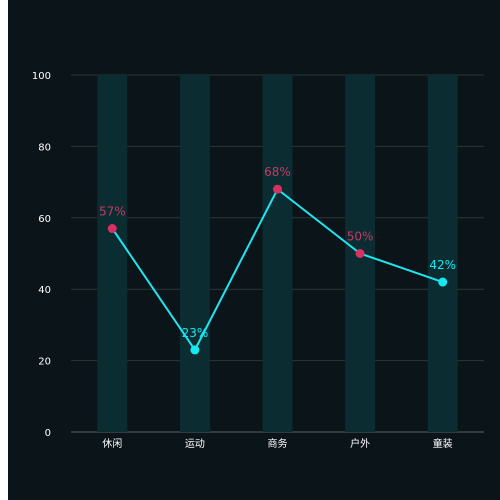 The width and height of the screenshot is (500, 500). What do you see at coordinates (112, 212) in the screenshot?
I see `data-label-0: 57%` at bounding box center [112, 212].